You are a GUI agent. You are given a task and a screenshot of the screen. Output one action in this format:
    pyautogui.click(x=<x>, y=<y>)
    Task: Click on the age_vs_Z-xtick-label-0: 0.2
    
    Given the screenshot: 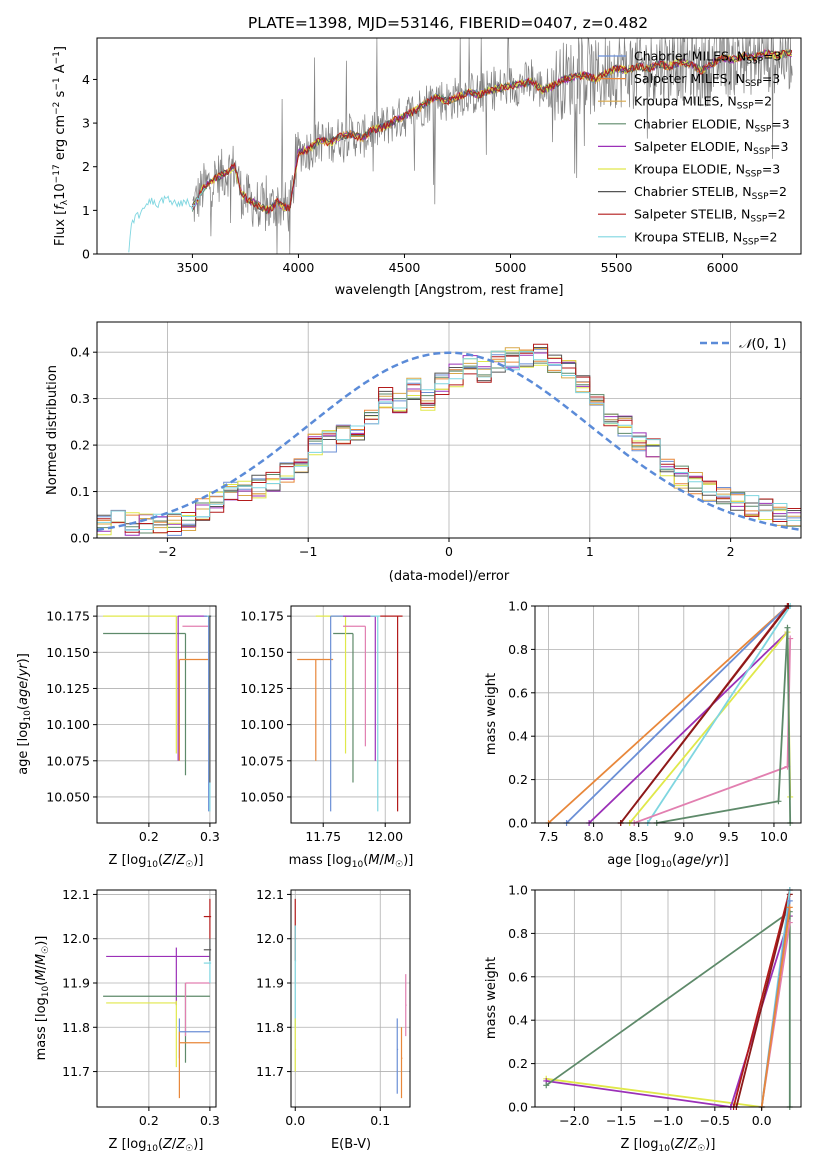 What is the action you would take?
    pyautogui.click(x=149, y=836)
    